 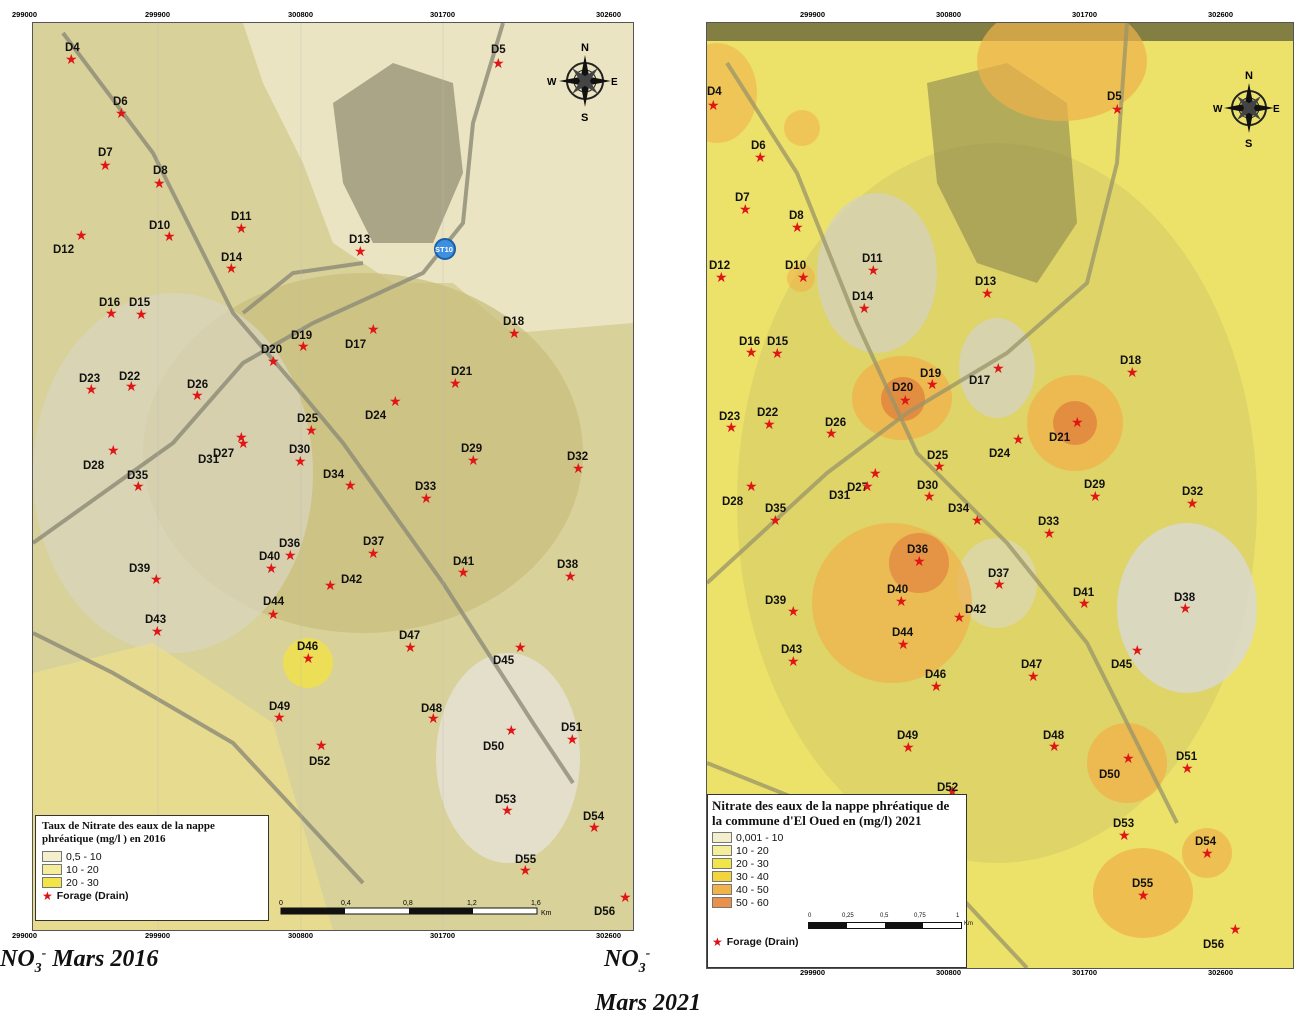 What do you see at coordinates (445, 249) in the screenshot?
I see `station-st10: ST10` at bounding box center [445, 249].